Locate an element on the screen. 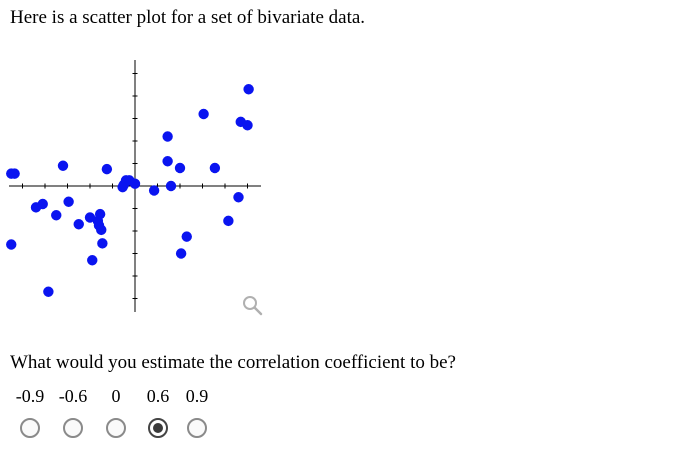 Image resolution: width=700 pixels, height=455 pixels. answer-choices: -0.9 -0.6 0 0.6 0.9 is located at coordinates (115, 416).